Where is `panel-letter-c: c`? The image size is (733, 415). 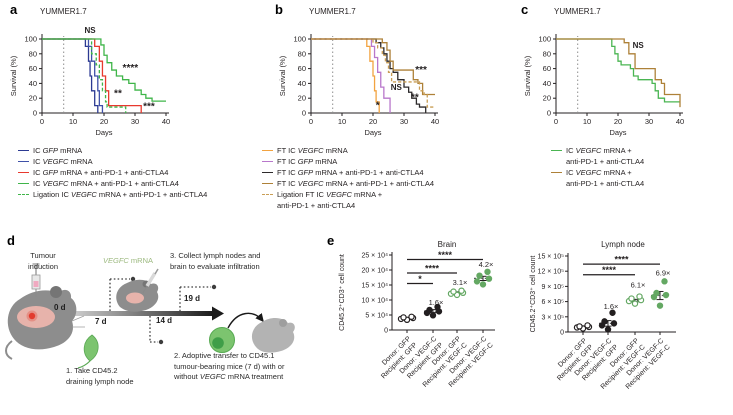 panel-letter-c: c is located at coordinates (525, 9).